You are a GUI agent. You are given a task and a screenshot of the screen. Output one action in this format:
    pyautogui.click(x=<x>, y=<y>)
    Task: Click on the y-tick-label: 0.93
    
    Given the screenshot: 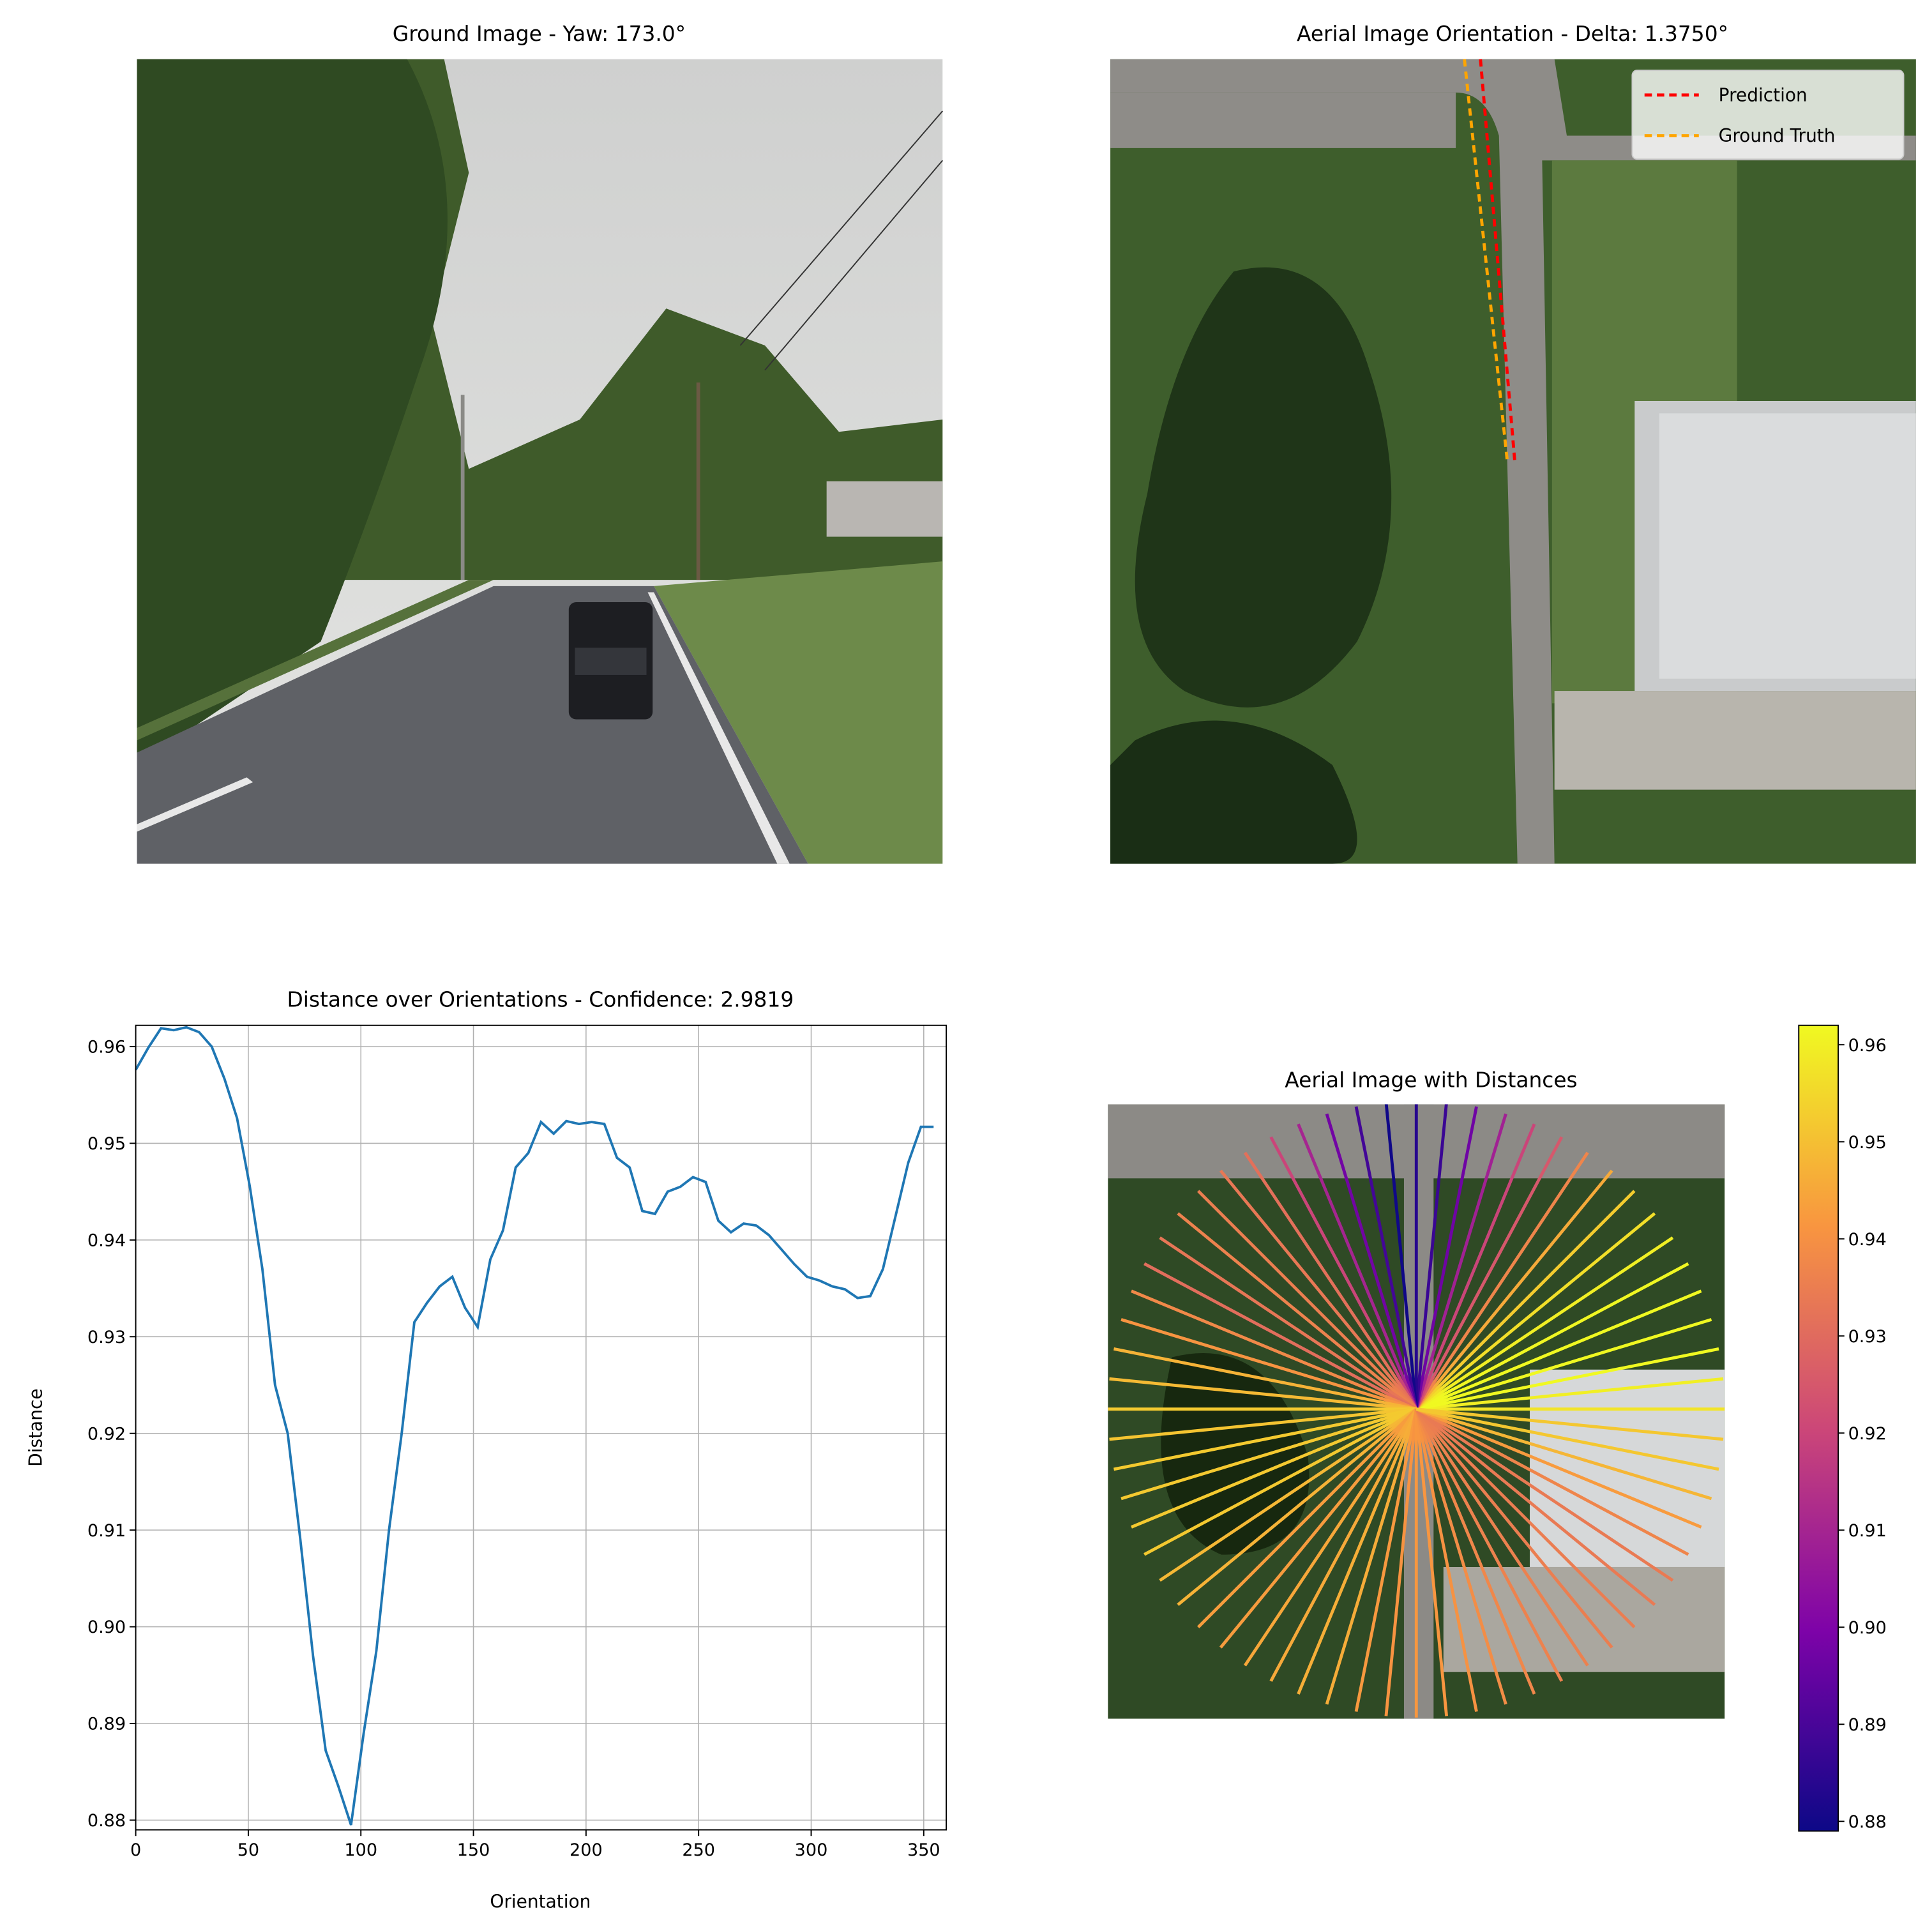 What is the action you would take?
    pyautogui.click(x=106, y=1337)
    